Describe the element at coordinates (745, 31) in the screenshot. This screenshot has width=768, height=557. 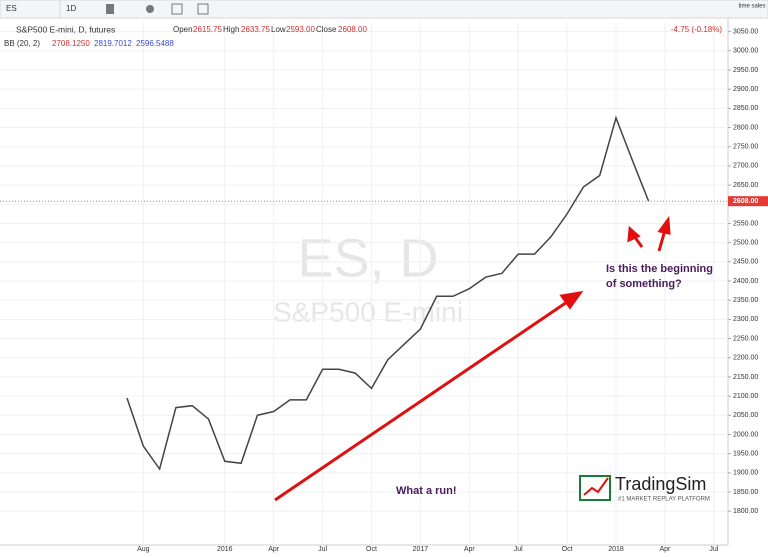
I see `y-tick-label: 3050.00` at that location.